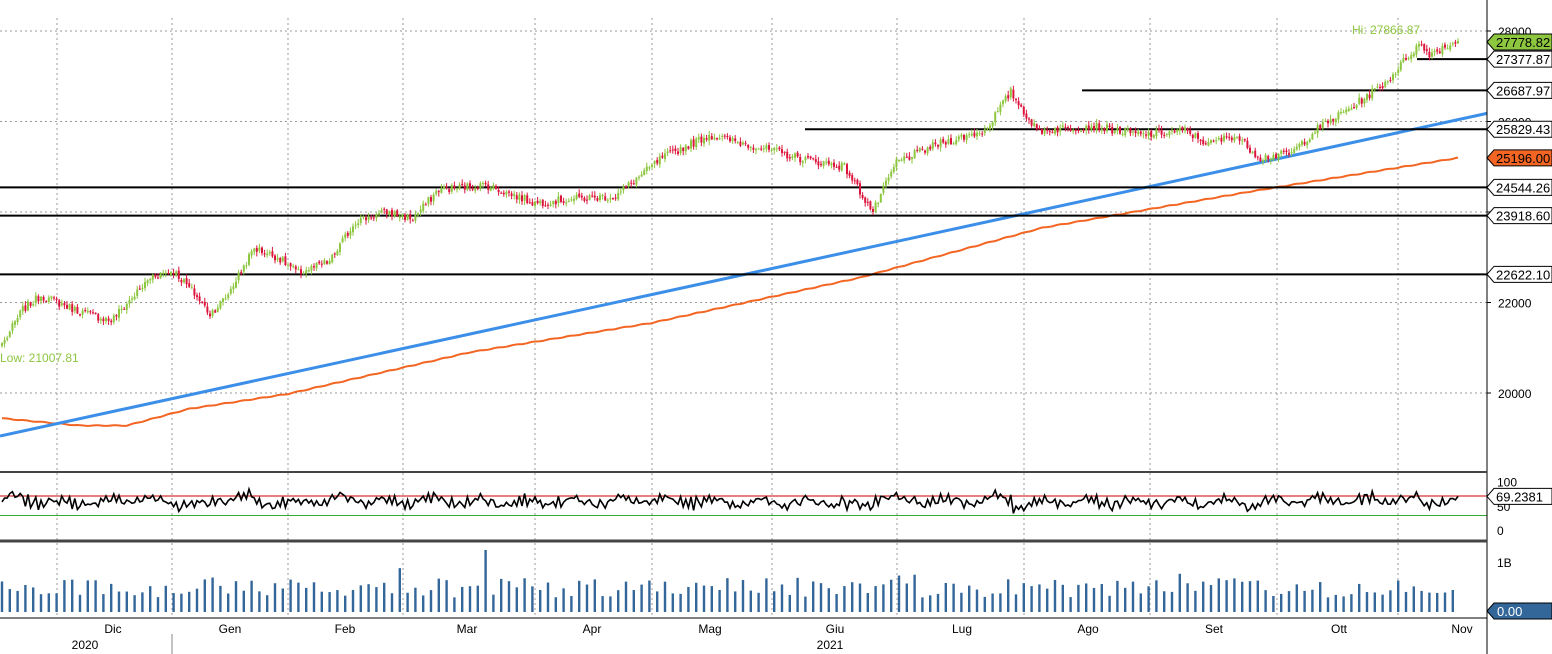 Image resolution: width=1552 pixels, height=654 pixels. I want to click on price-tag: 25829.43, so click(1519, 129).